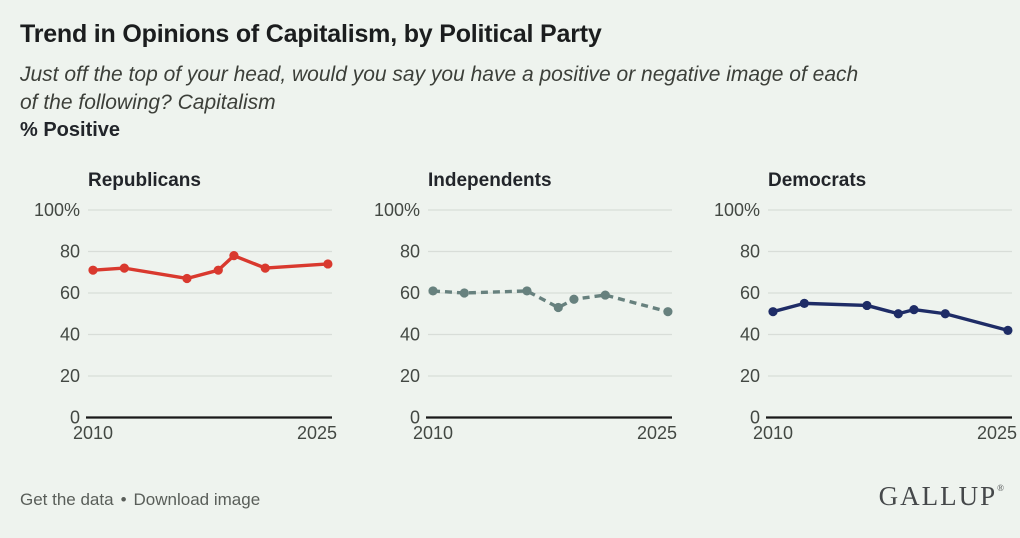 Image resolution: width=1020 pixels, height=538 pixels. Describe the element at coordinates (1000, 488) in the screenshot. I see `registered-mark: ®` at that location.